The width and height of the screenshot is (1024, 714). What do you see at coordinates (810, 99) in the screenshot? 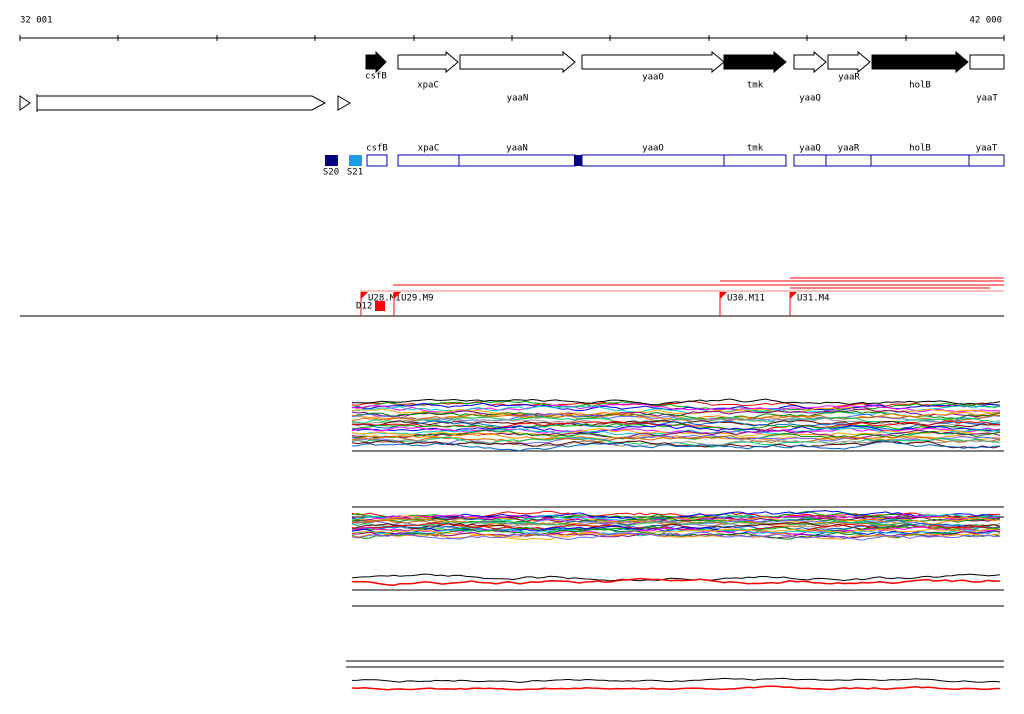
I see `gene-label: yaaQ` at bounding box center [810, 99].